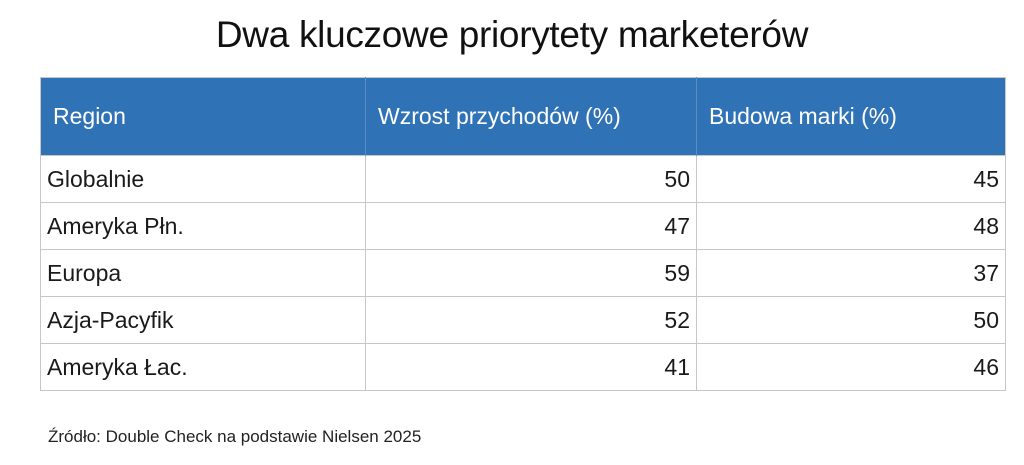 This screenshot has width=1024, height=465. What do you see at coordinates (203, 226) in the screenshot?
I see `region-cell: Ameryka Płn.` at bounding box center [203, 226].